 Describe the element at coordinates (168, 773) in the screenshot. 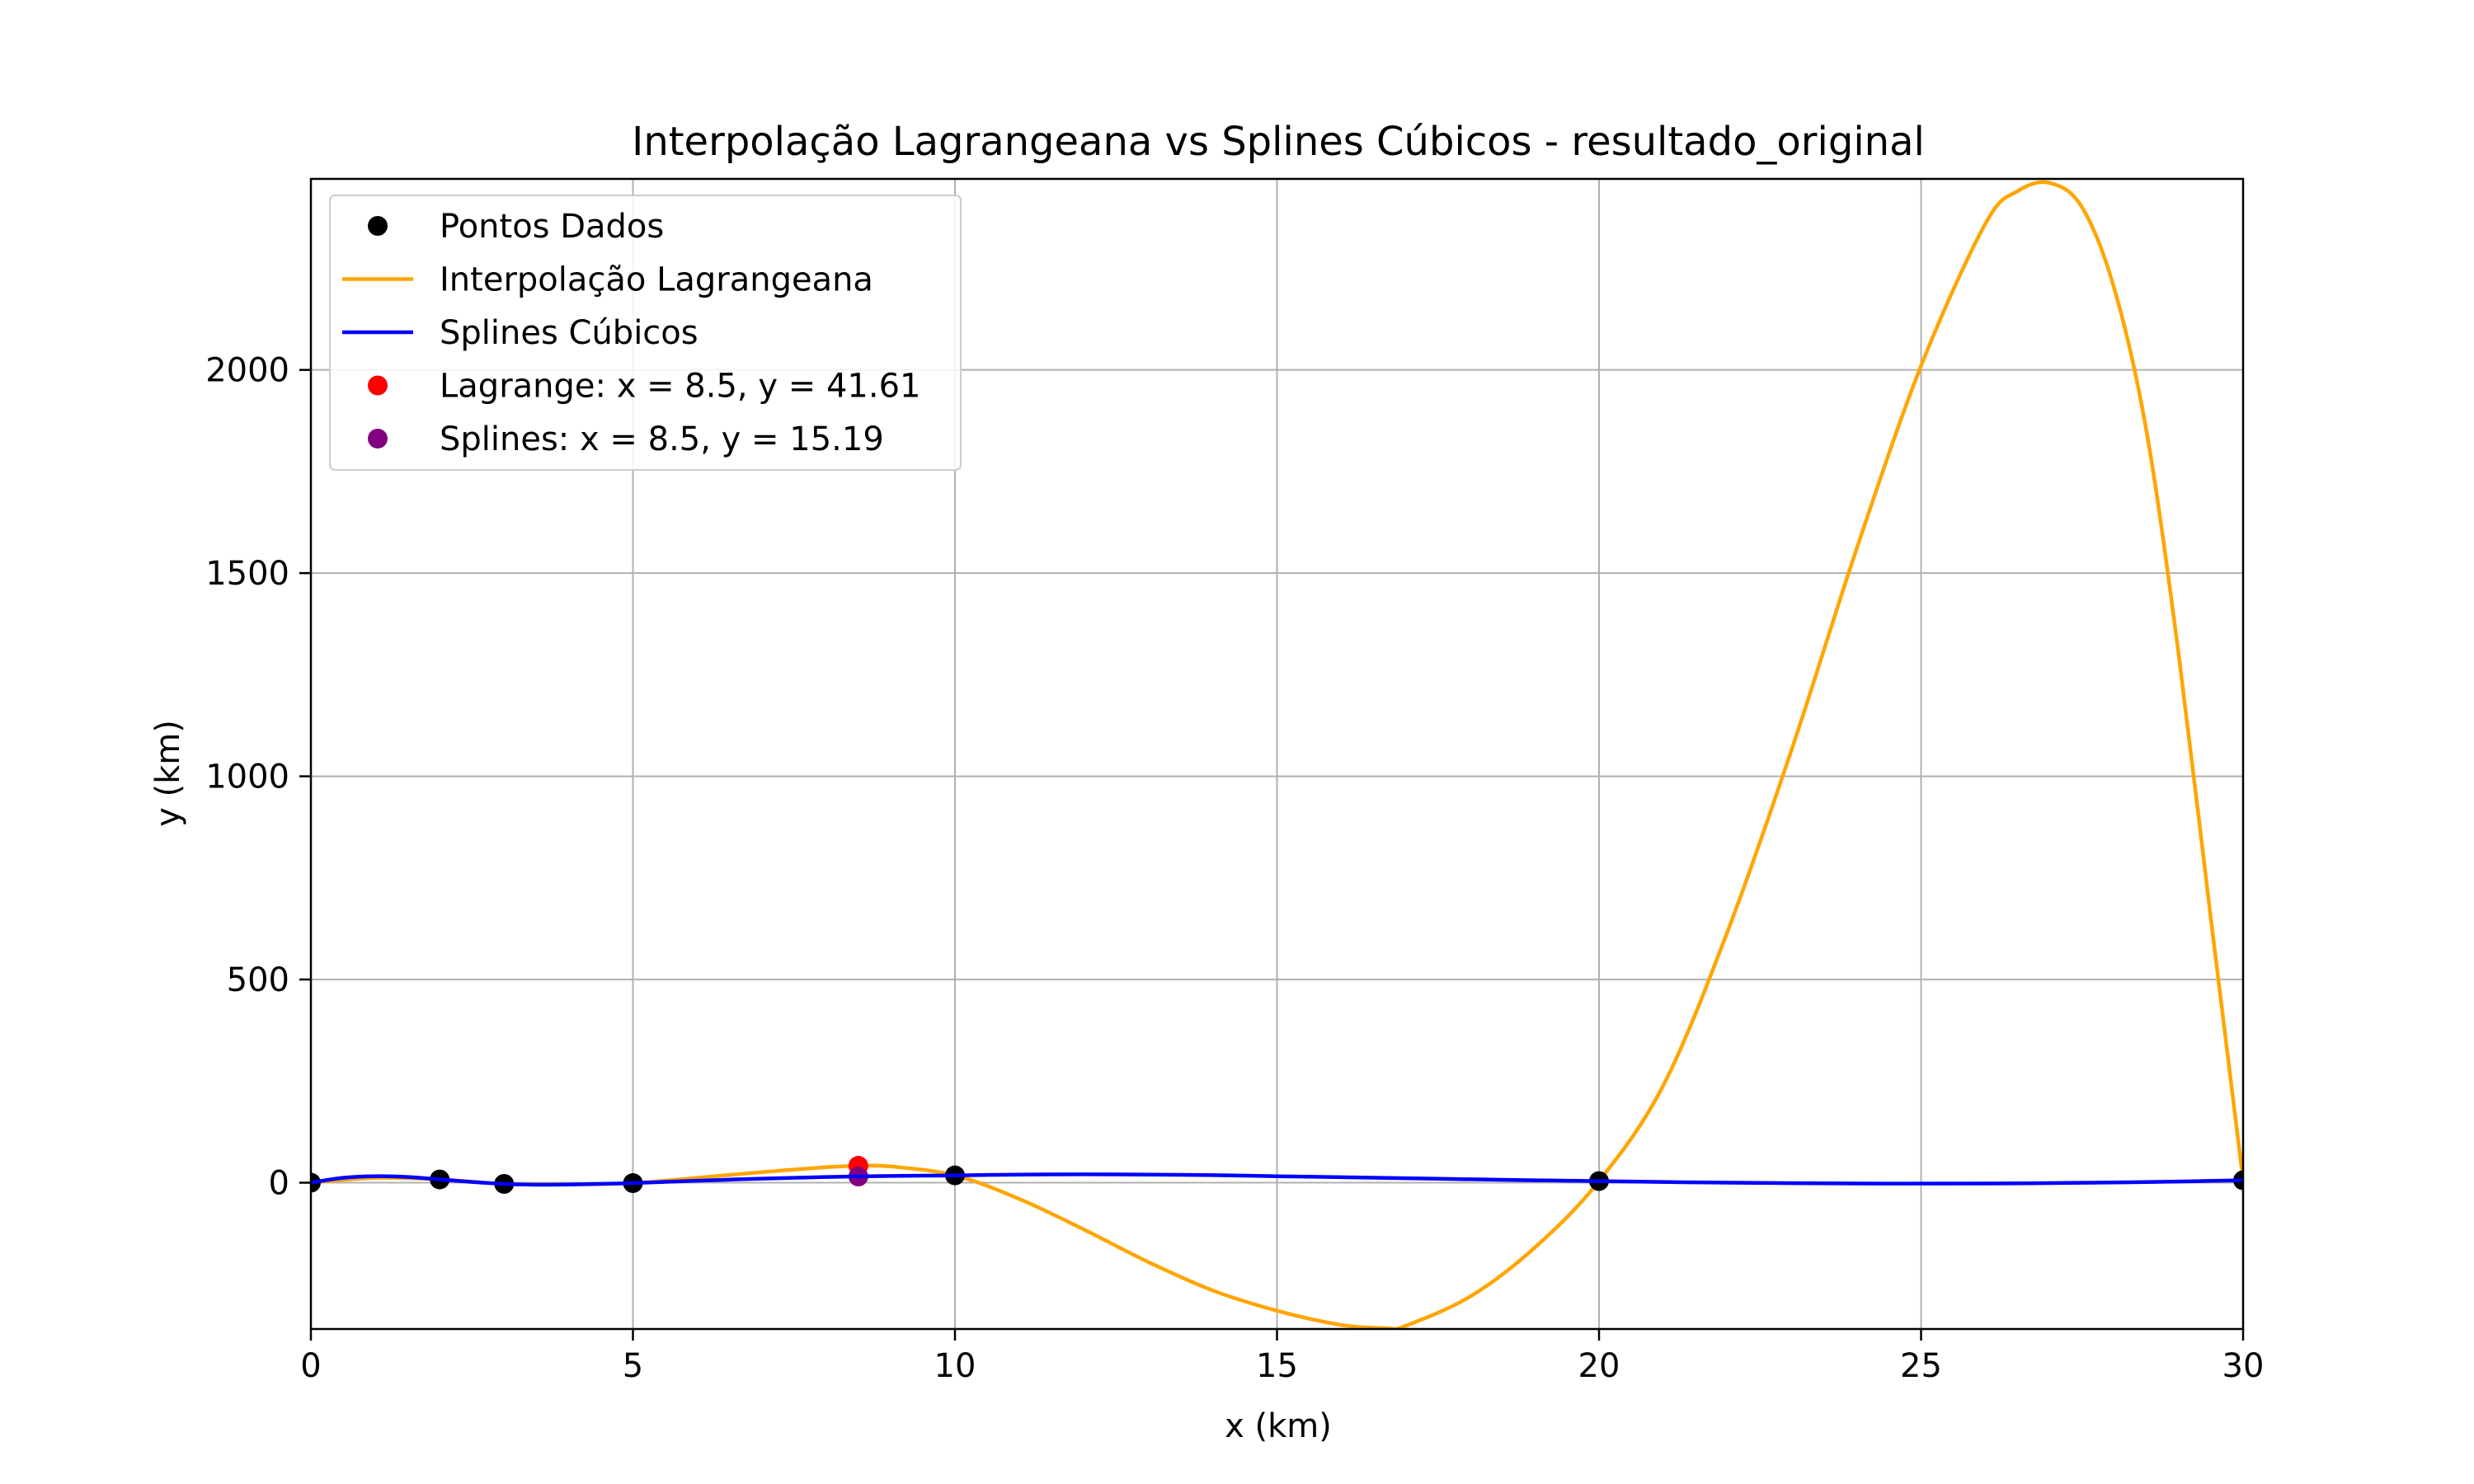

I see `y-axis-label: y (km)` at that location.